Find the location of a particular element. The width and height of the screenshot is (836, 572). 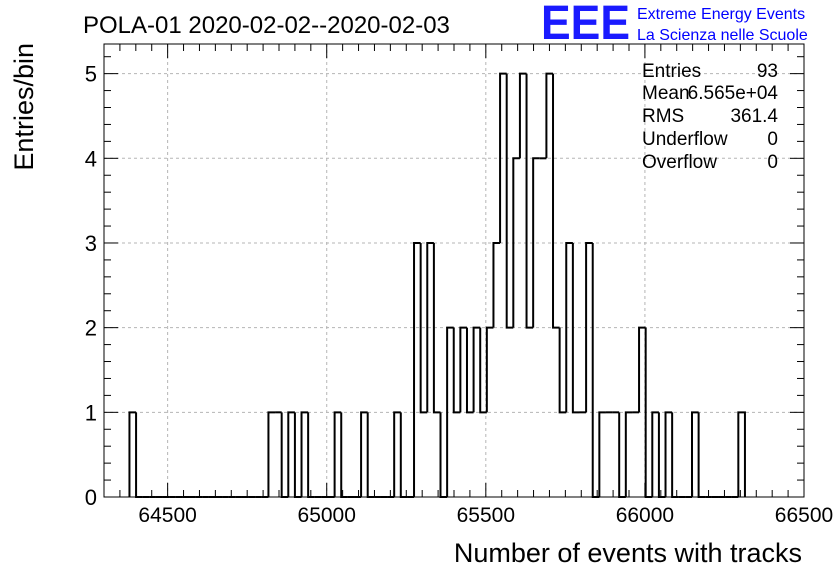

stats-mean-label: Mean is located at coordinates (666, 93).